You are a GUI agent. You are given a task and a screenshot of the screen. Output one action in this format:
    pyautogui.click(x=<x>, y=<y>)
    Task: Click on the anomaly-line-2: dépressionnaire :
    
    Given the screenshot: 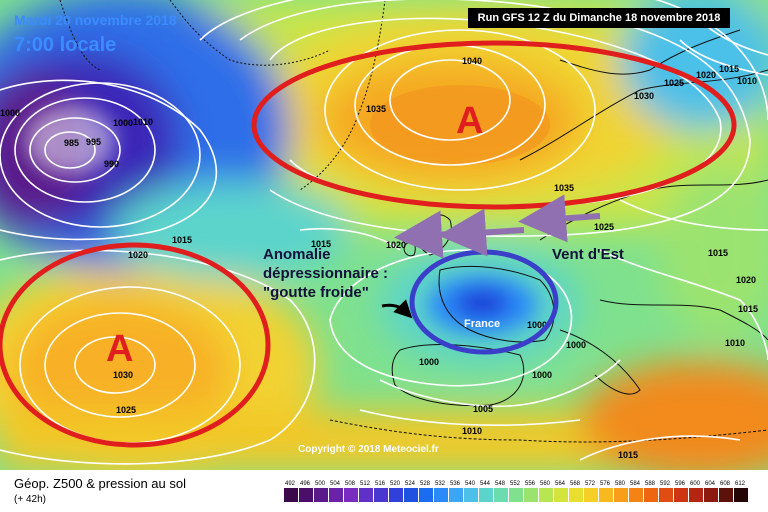 What is the action you would take?
    pyautogui.click(x=326, y=273)
    